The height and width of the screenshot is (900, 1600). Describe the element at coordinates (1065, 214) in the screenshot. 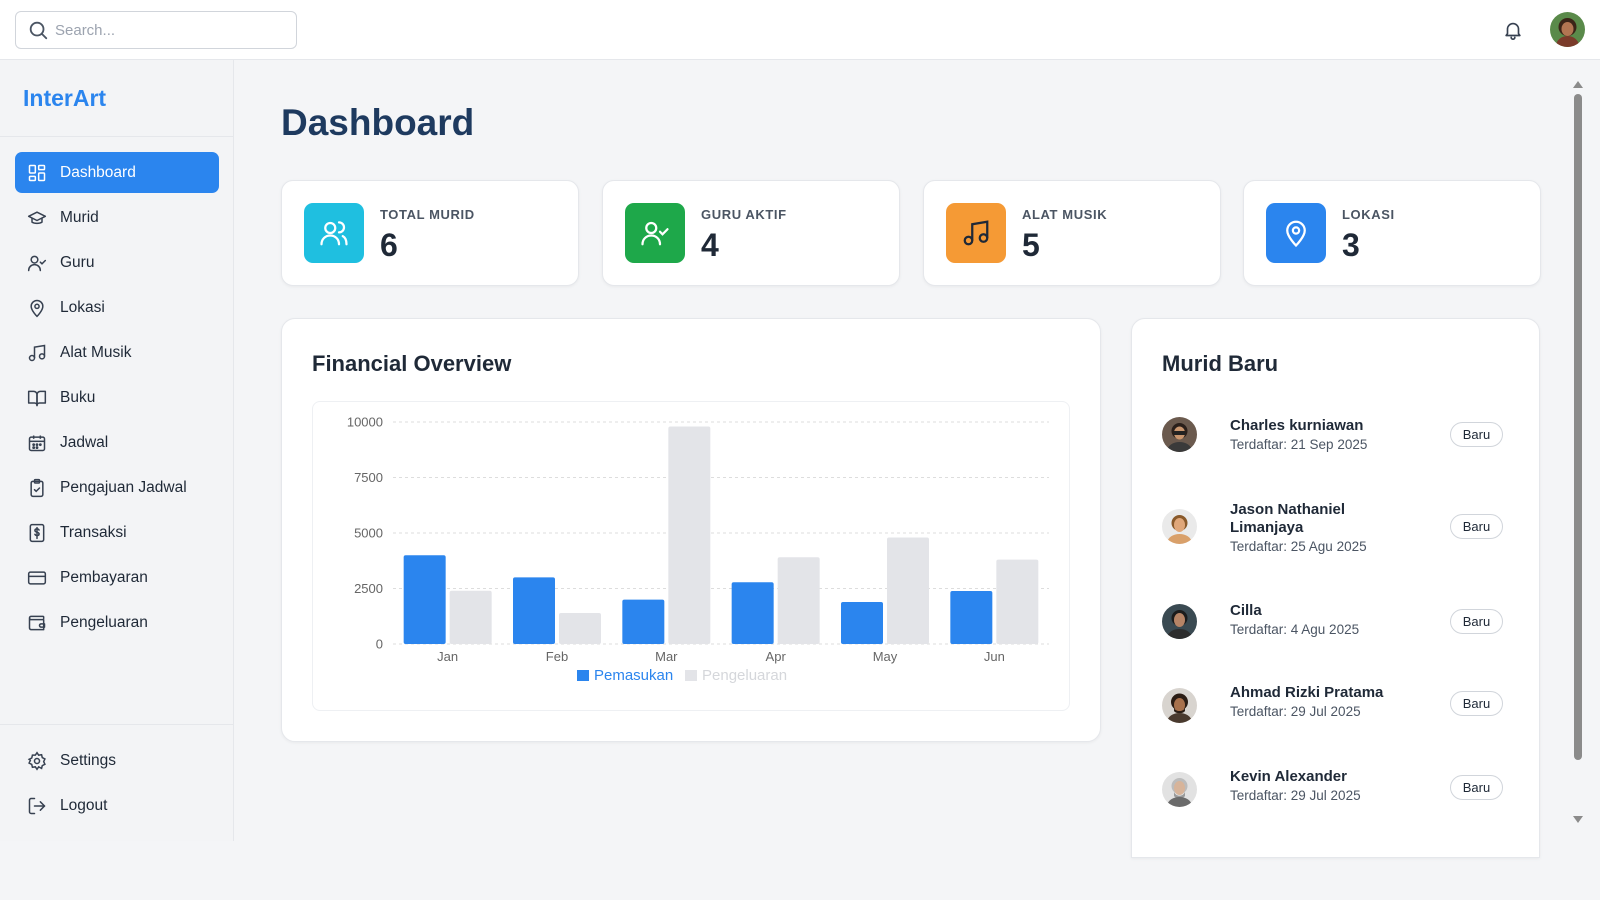

I see `stat-label: ALAT MUSIK` at that location.